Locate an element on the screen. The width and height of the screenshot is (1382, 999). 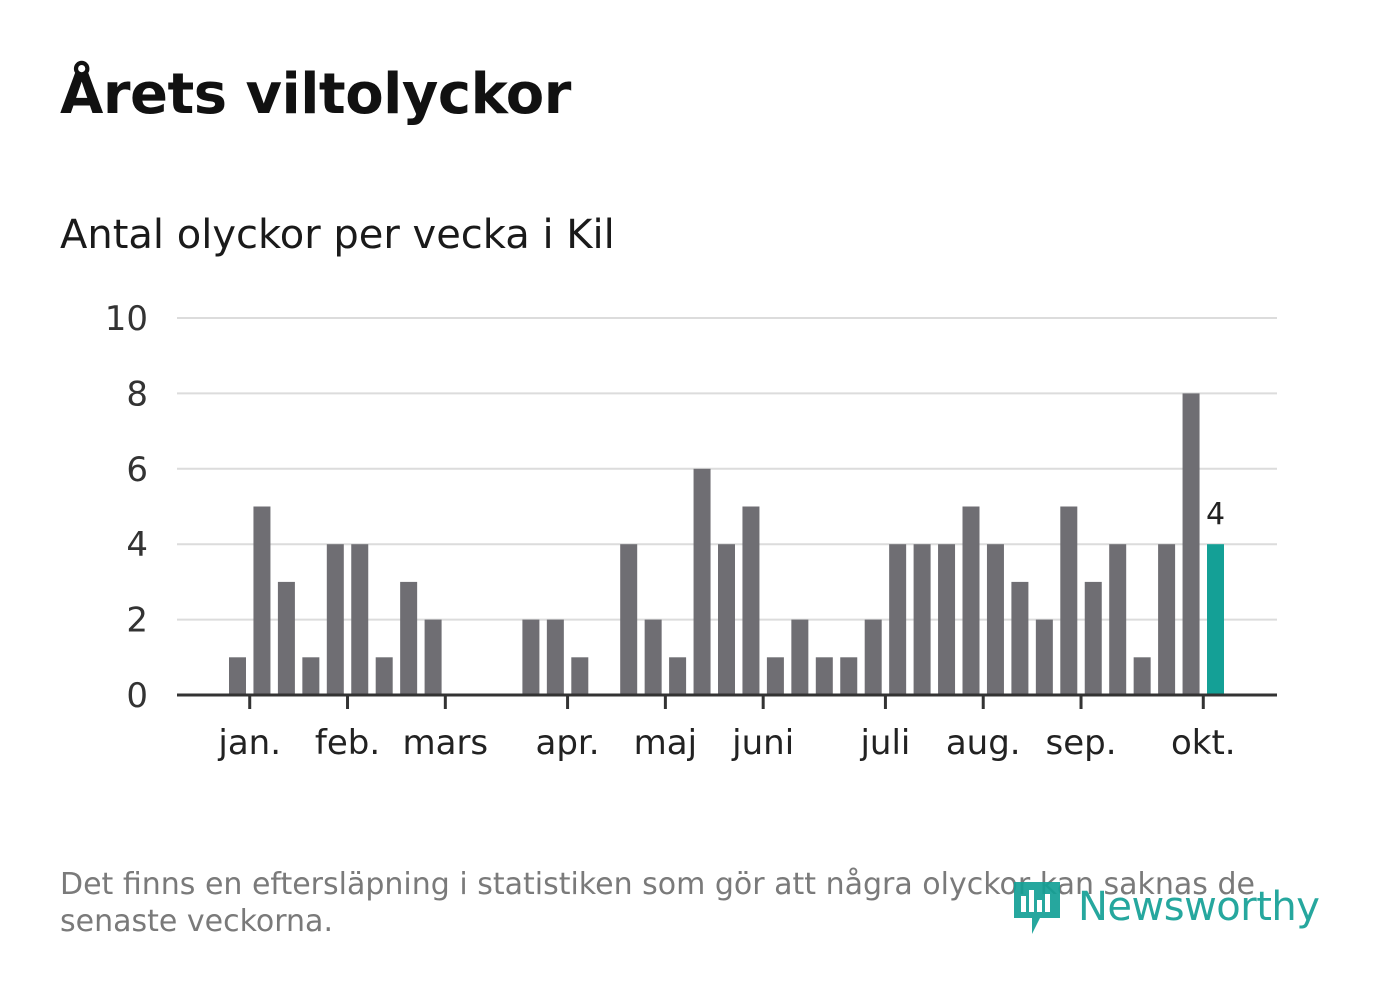
newsworthy-logo-icon is located at coordinates (1037, 908).